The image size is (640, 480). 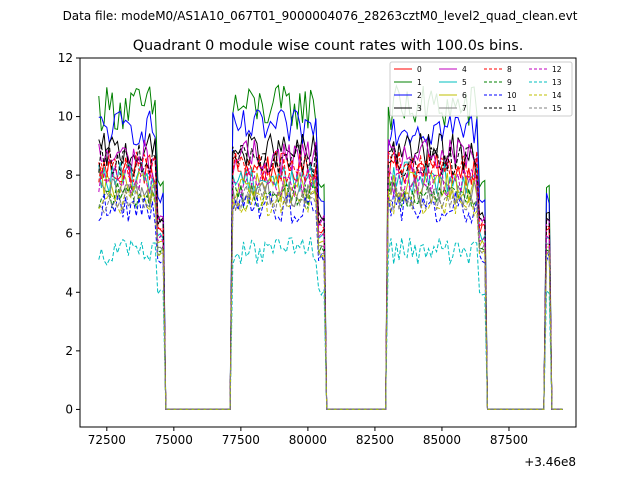 What do you see at coordinates (419, 82) in the screenshot?
I see `legend-label-1: 1` at bounding box center [419, 82].